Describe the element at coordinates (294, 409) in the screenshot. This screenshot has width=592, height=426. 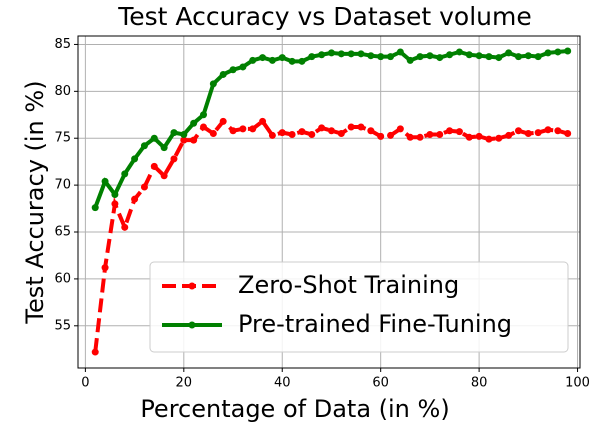
I see `x-axis-label: Percentage of Data (in %)` at that location.